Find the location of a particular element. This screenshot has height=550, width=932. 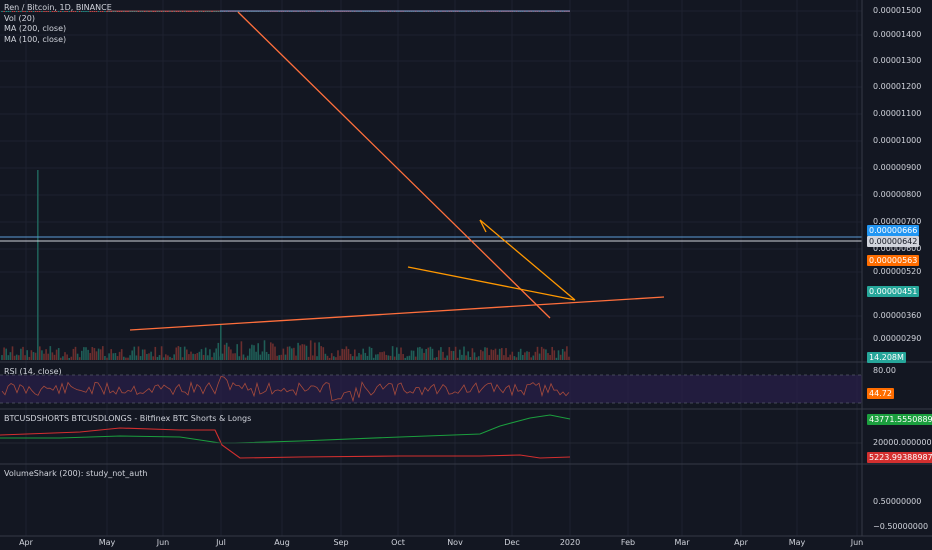

price-axis-label: 0.00001100 is located at coordinates (897, 113).